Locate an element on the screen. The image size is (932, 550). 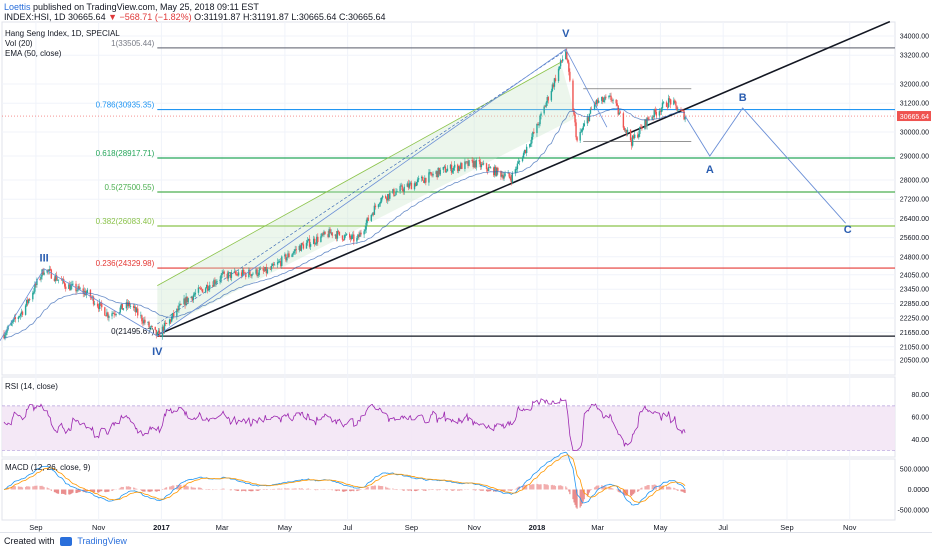
wave-label: V is located at coordinates (566, 34).